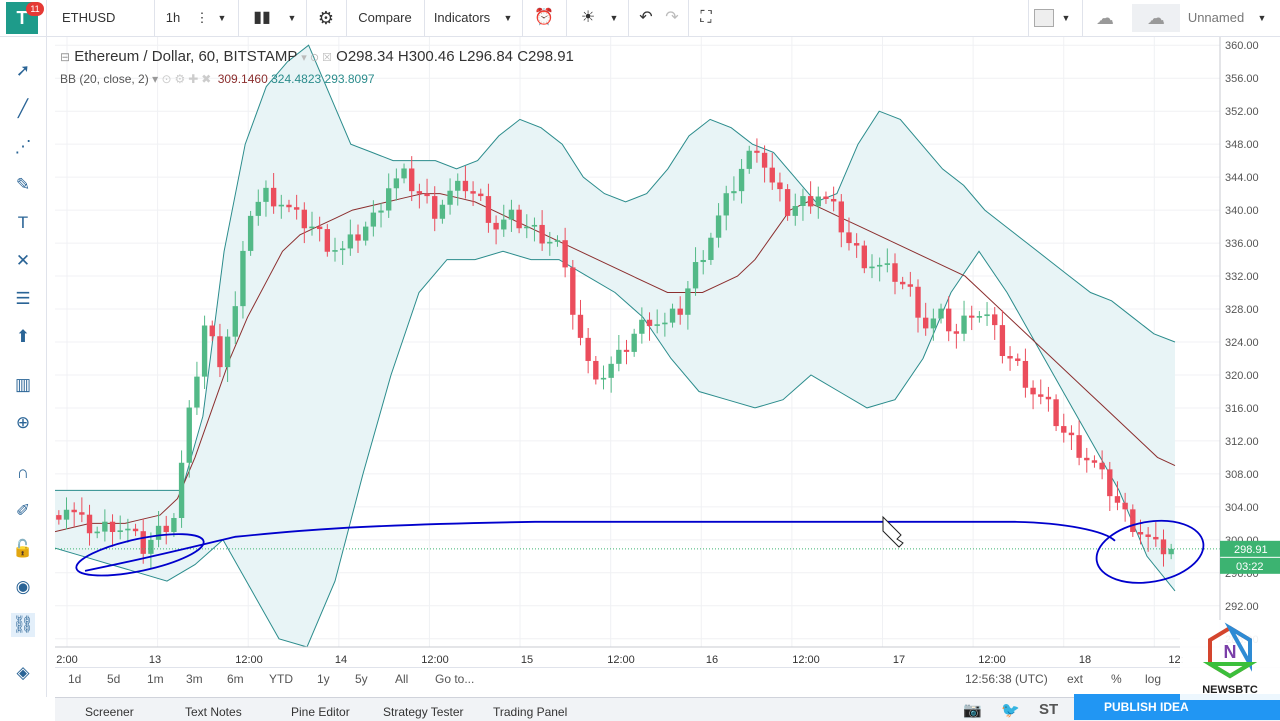  What do you see at coordinates (262, 17) in the screenshot?
I see `candle-type-icon: ▮▮` at bounding box center [262, 17].